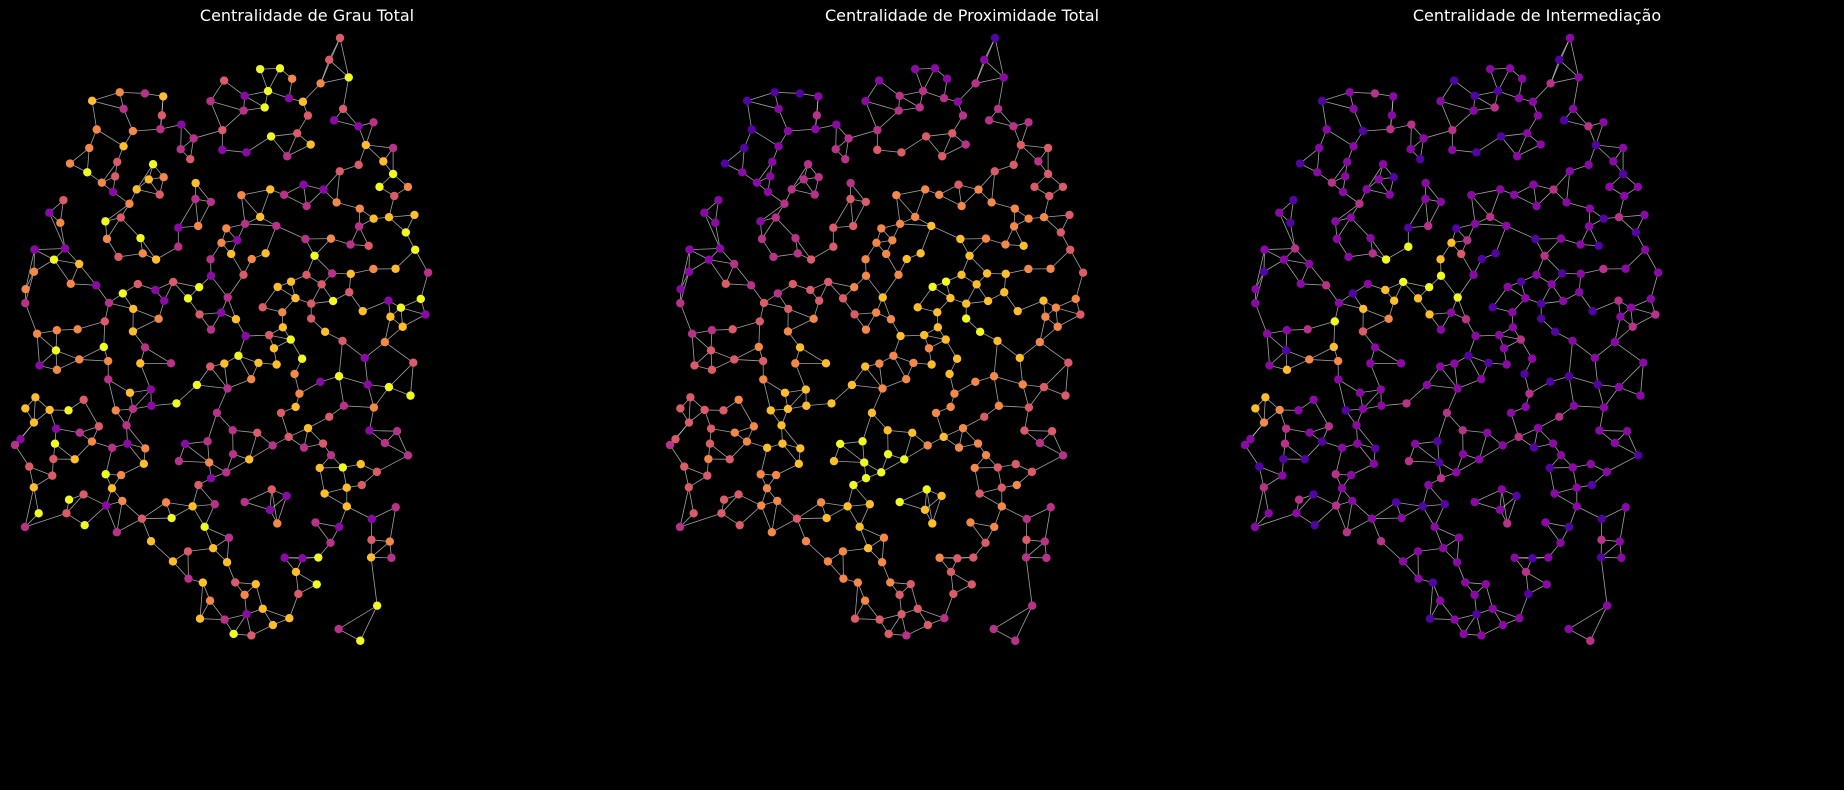 The image size is (1844, 790). Describe the element at coordinates (1537, 15) in the screenshot. I see `panel-title: Centralidade de Intermediação` at that location.